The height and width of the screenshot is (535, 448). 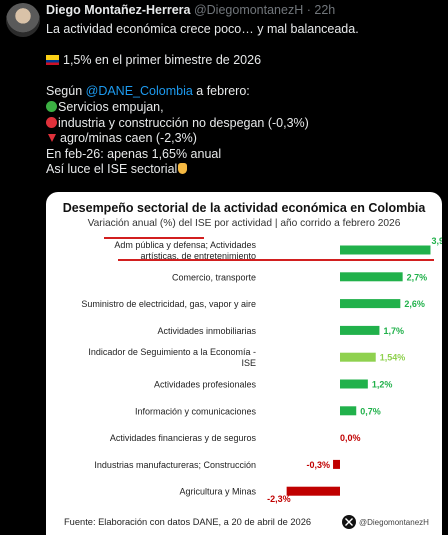 What do you see at coordinates (214, 277) in the screenshot?
I see `category-label: Comercio, transporte` at bounding box center [214, 277].